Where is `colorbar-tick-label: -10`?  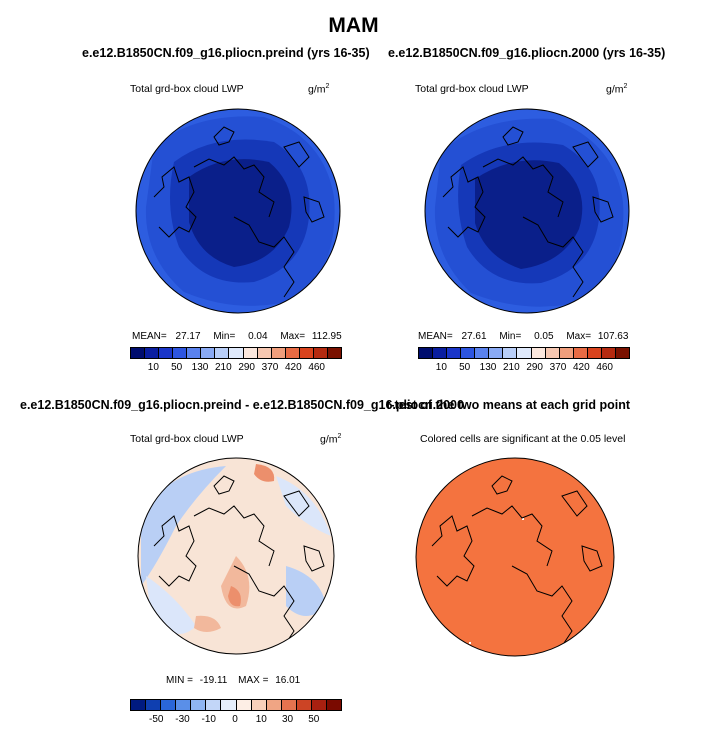 colorbar-tick-label: -10 is located at coordinates (208, 719).